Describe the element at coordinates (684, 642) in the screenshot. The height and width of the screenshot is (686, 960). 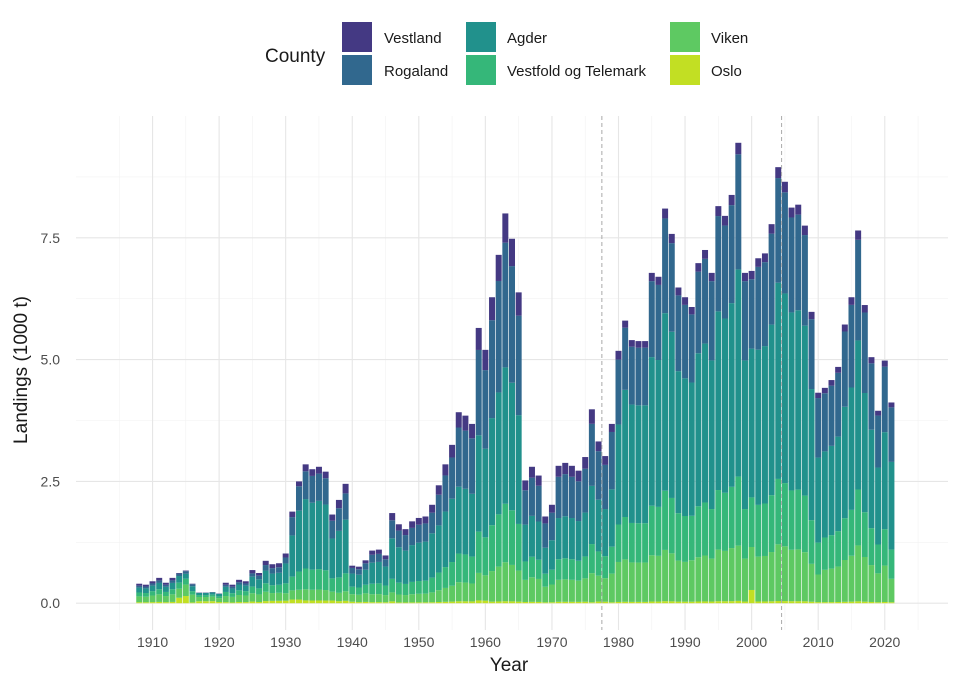
I see `x-tick-label: 1990` at that location.